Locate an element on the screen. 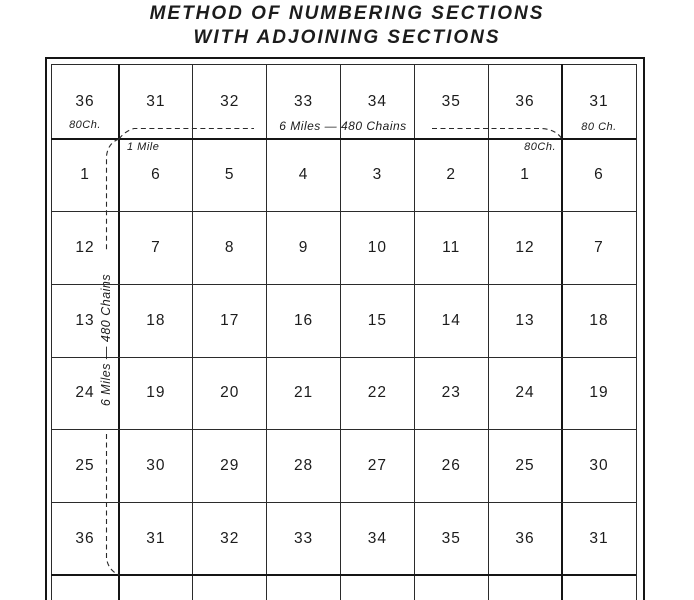  chains-label-section1: 80Ch. is located at coordinates (540, 147).